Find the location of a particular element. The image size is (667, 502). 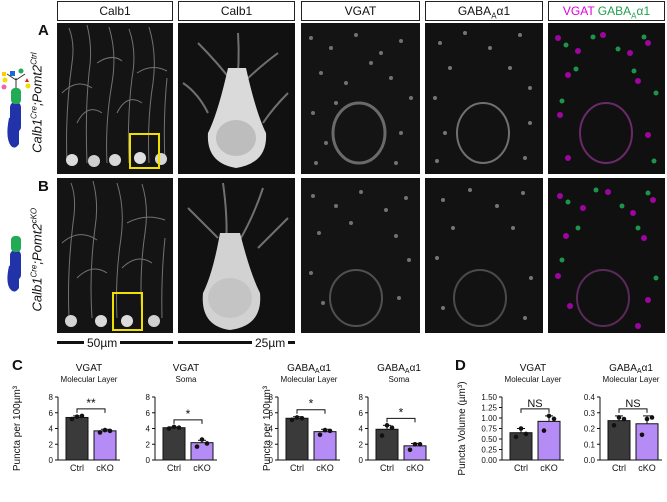

unglycosylated-protein-icon is located at coordinates (14, 264).